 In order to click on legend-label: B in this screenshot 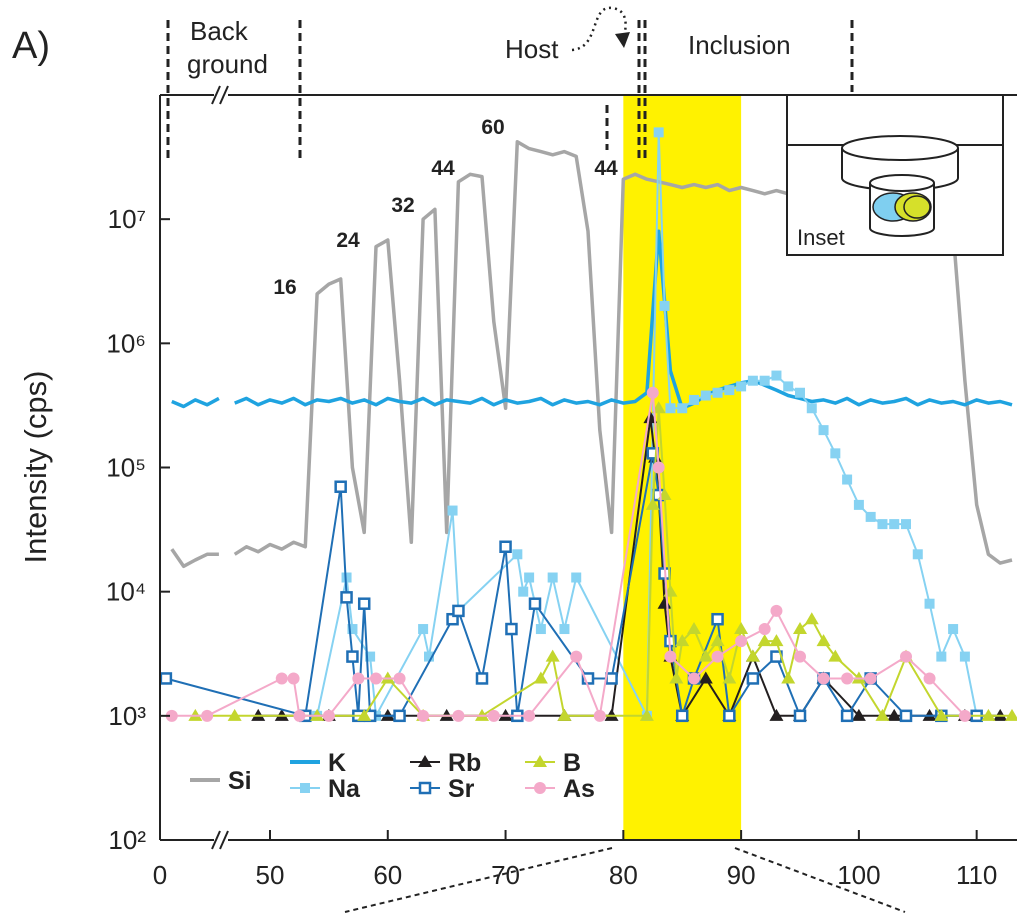, I will do `click(572, 763)`.